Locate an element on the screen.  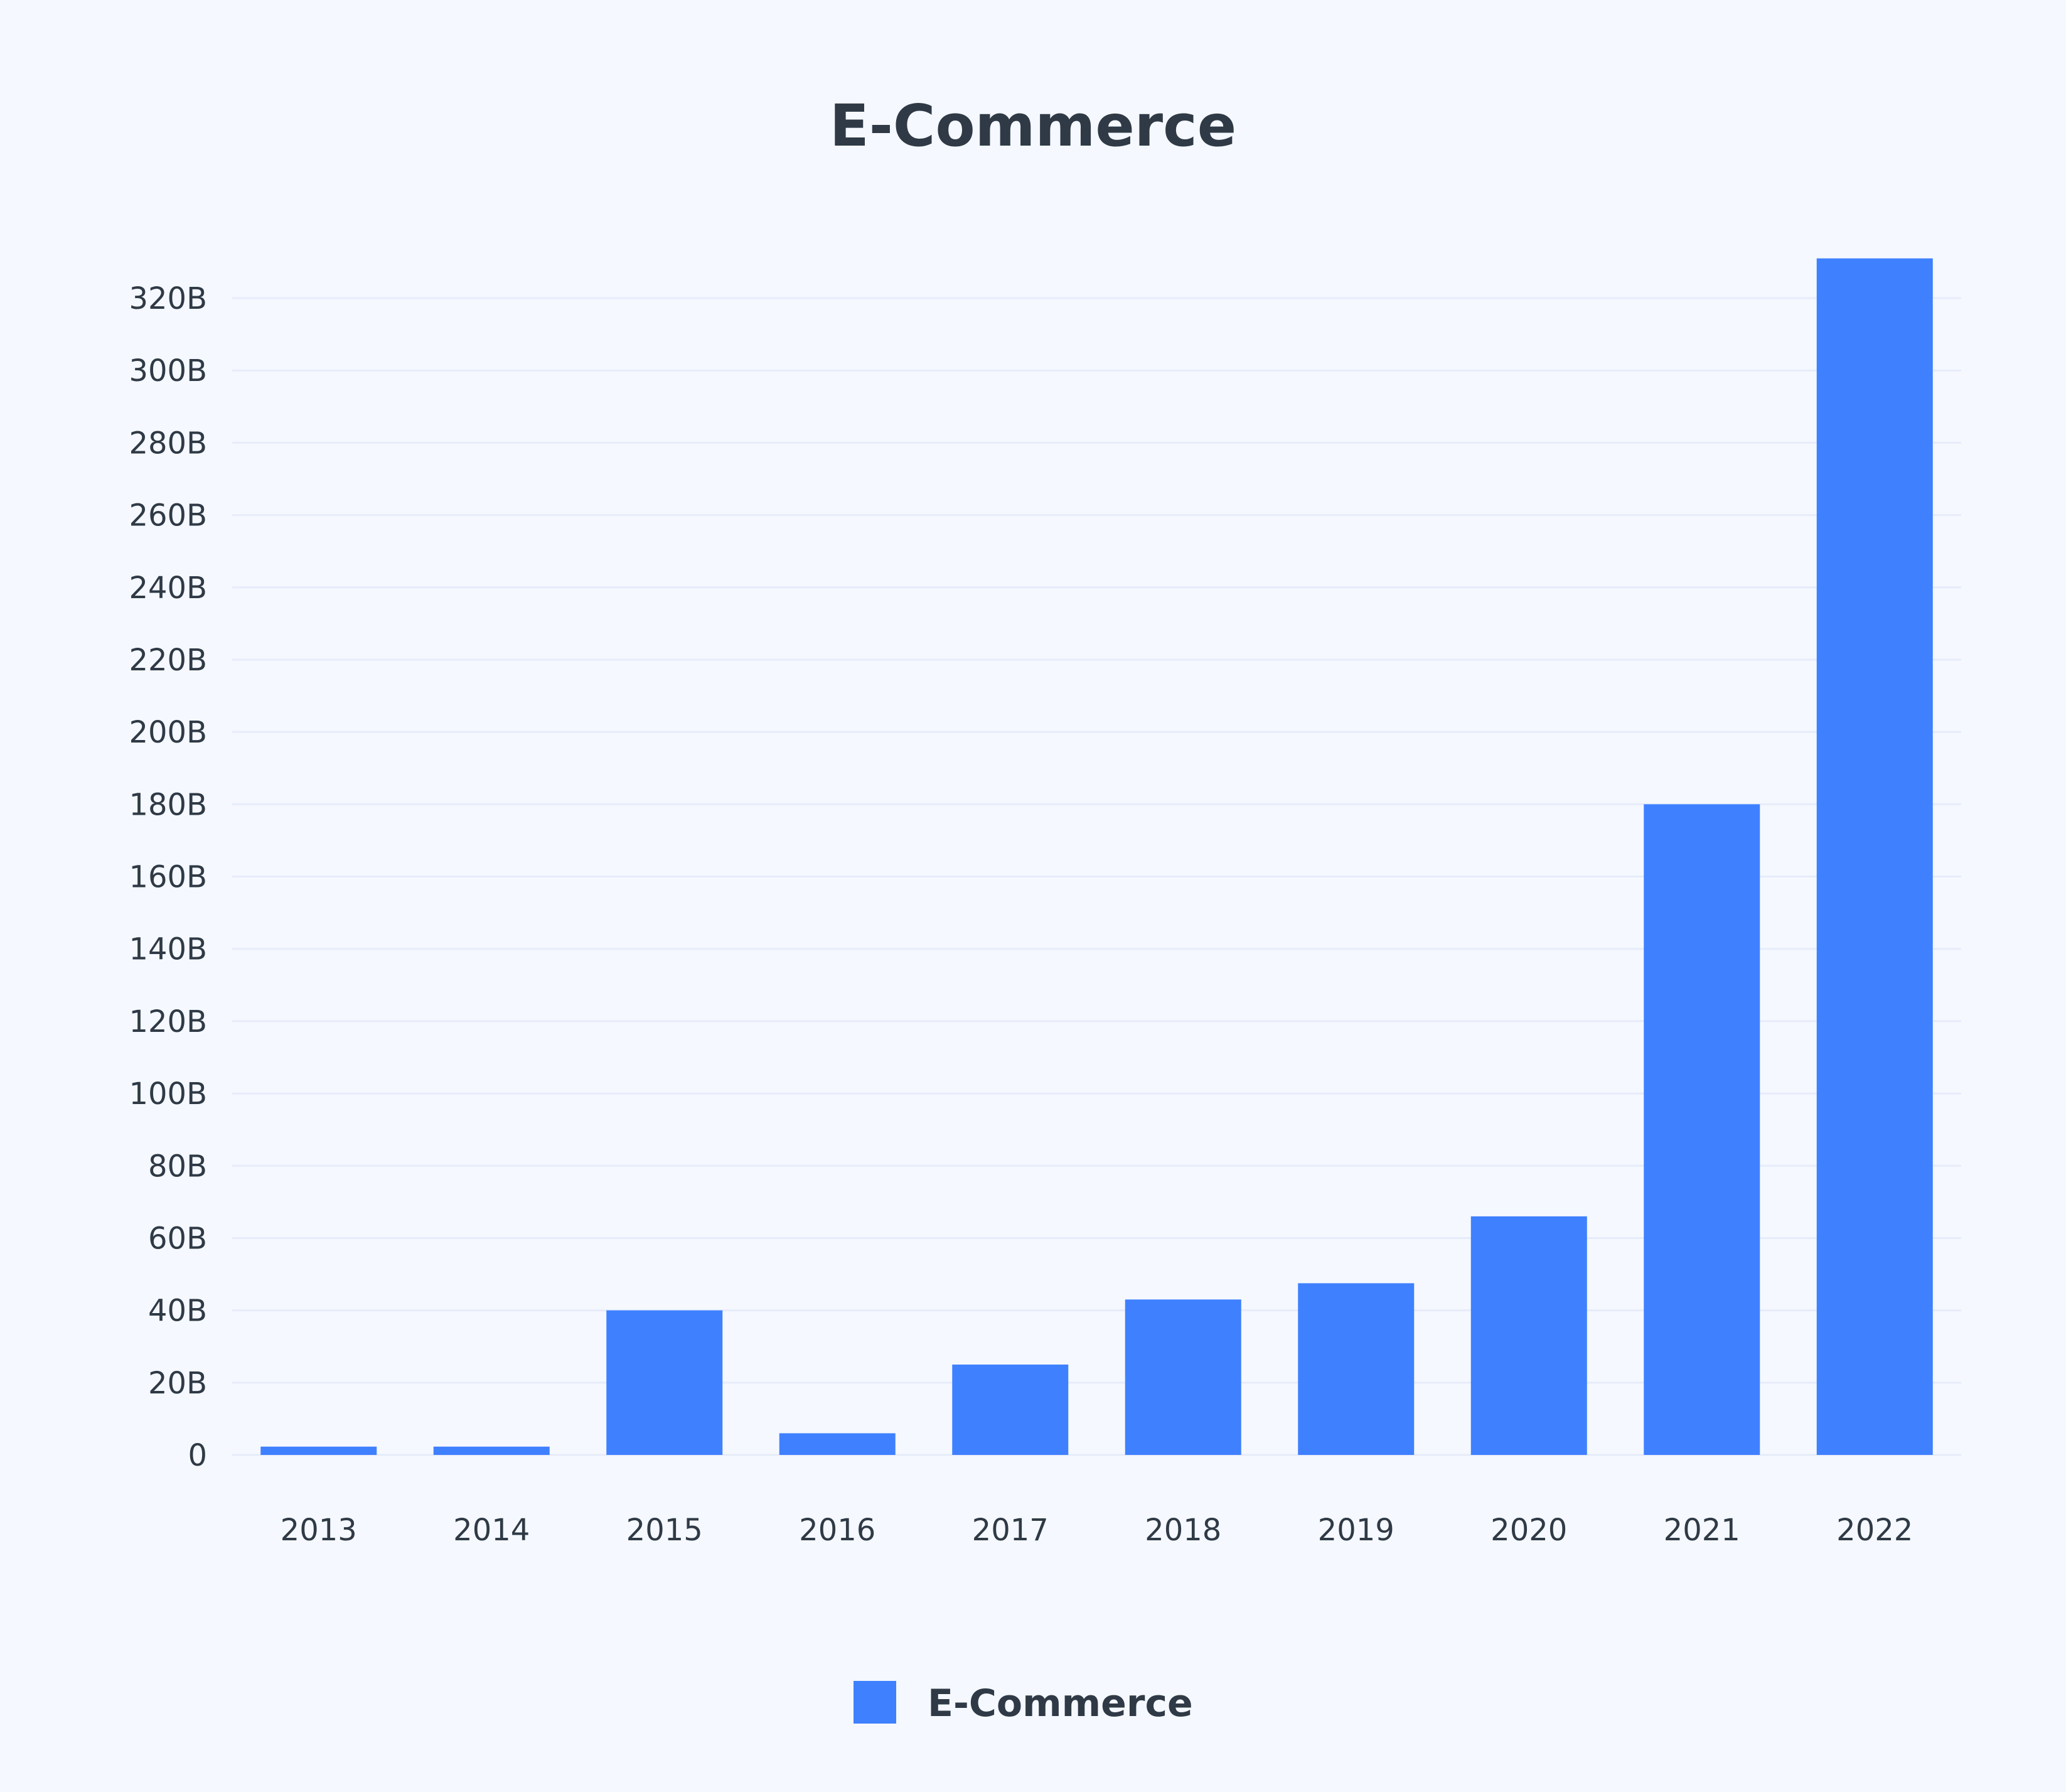
bar-2014 is located at coordinates (492, 1450).